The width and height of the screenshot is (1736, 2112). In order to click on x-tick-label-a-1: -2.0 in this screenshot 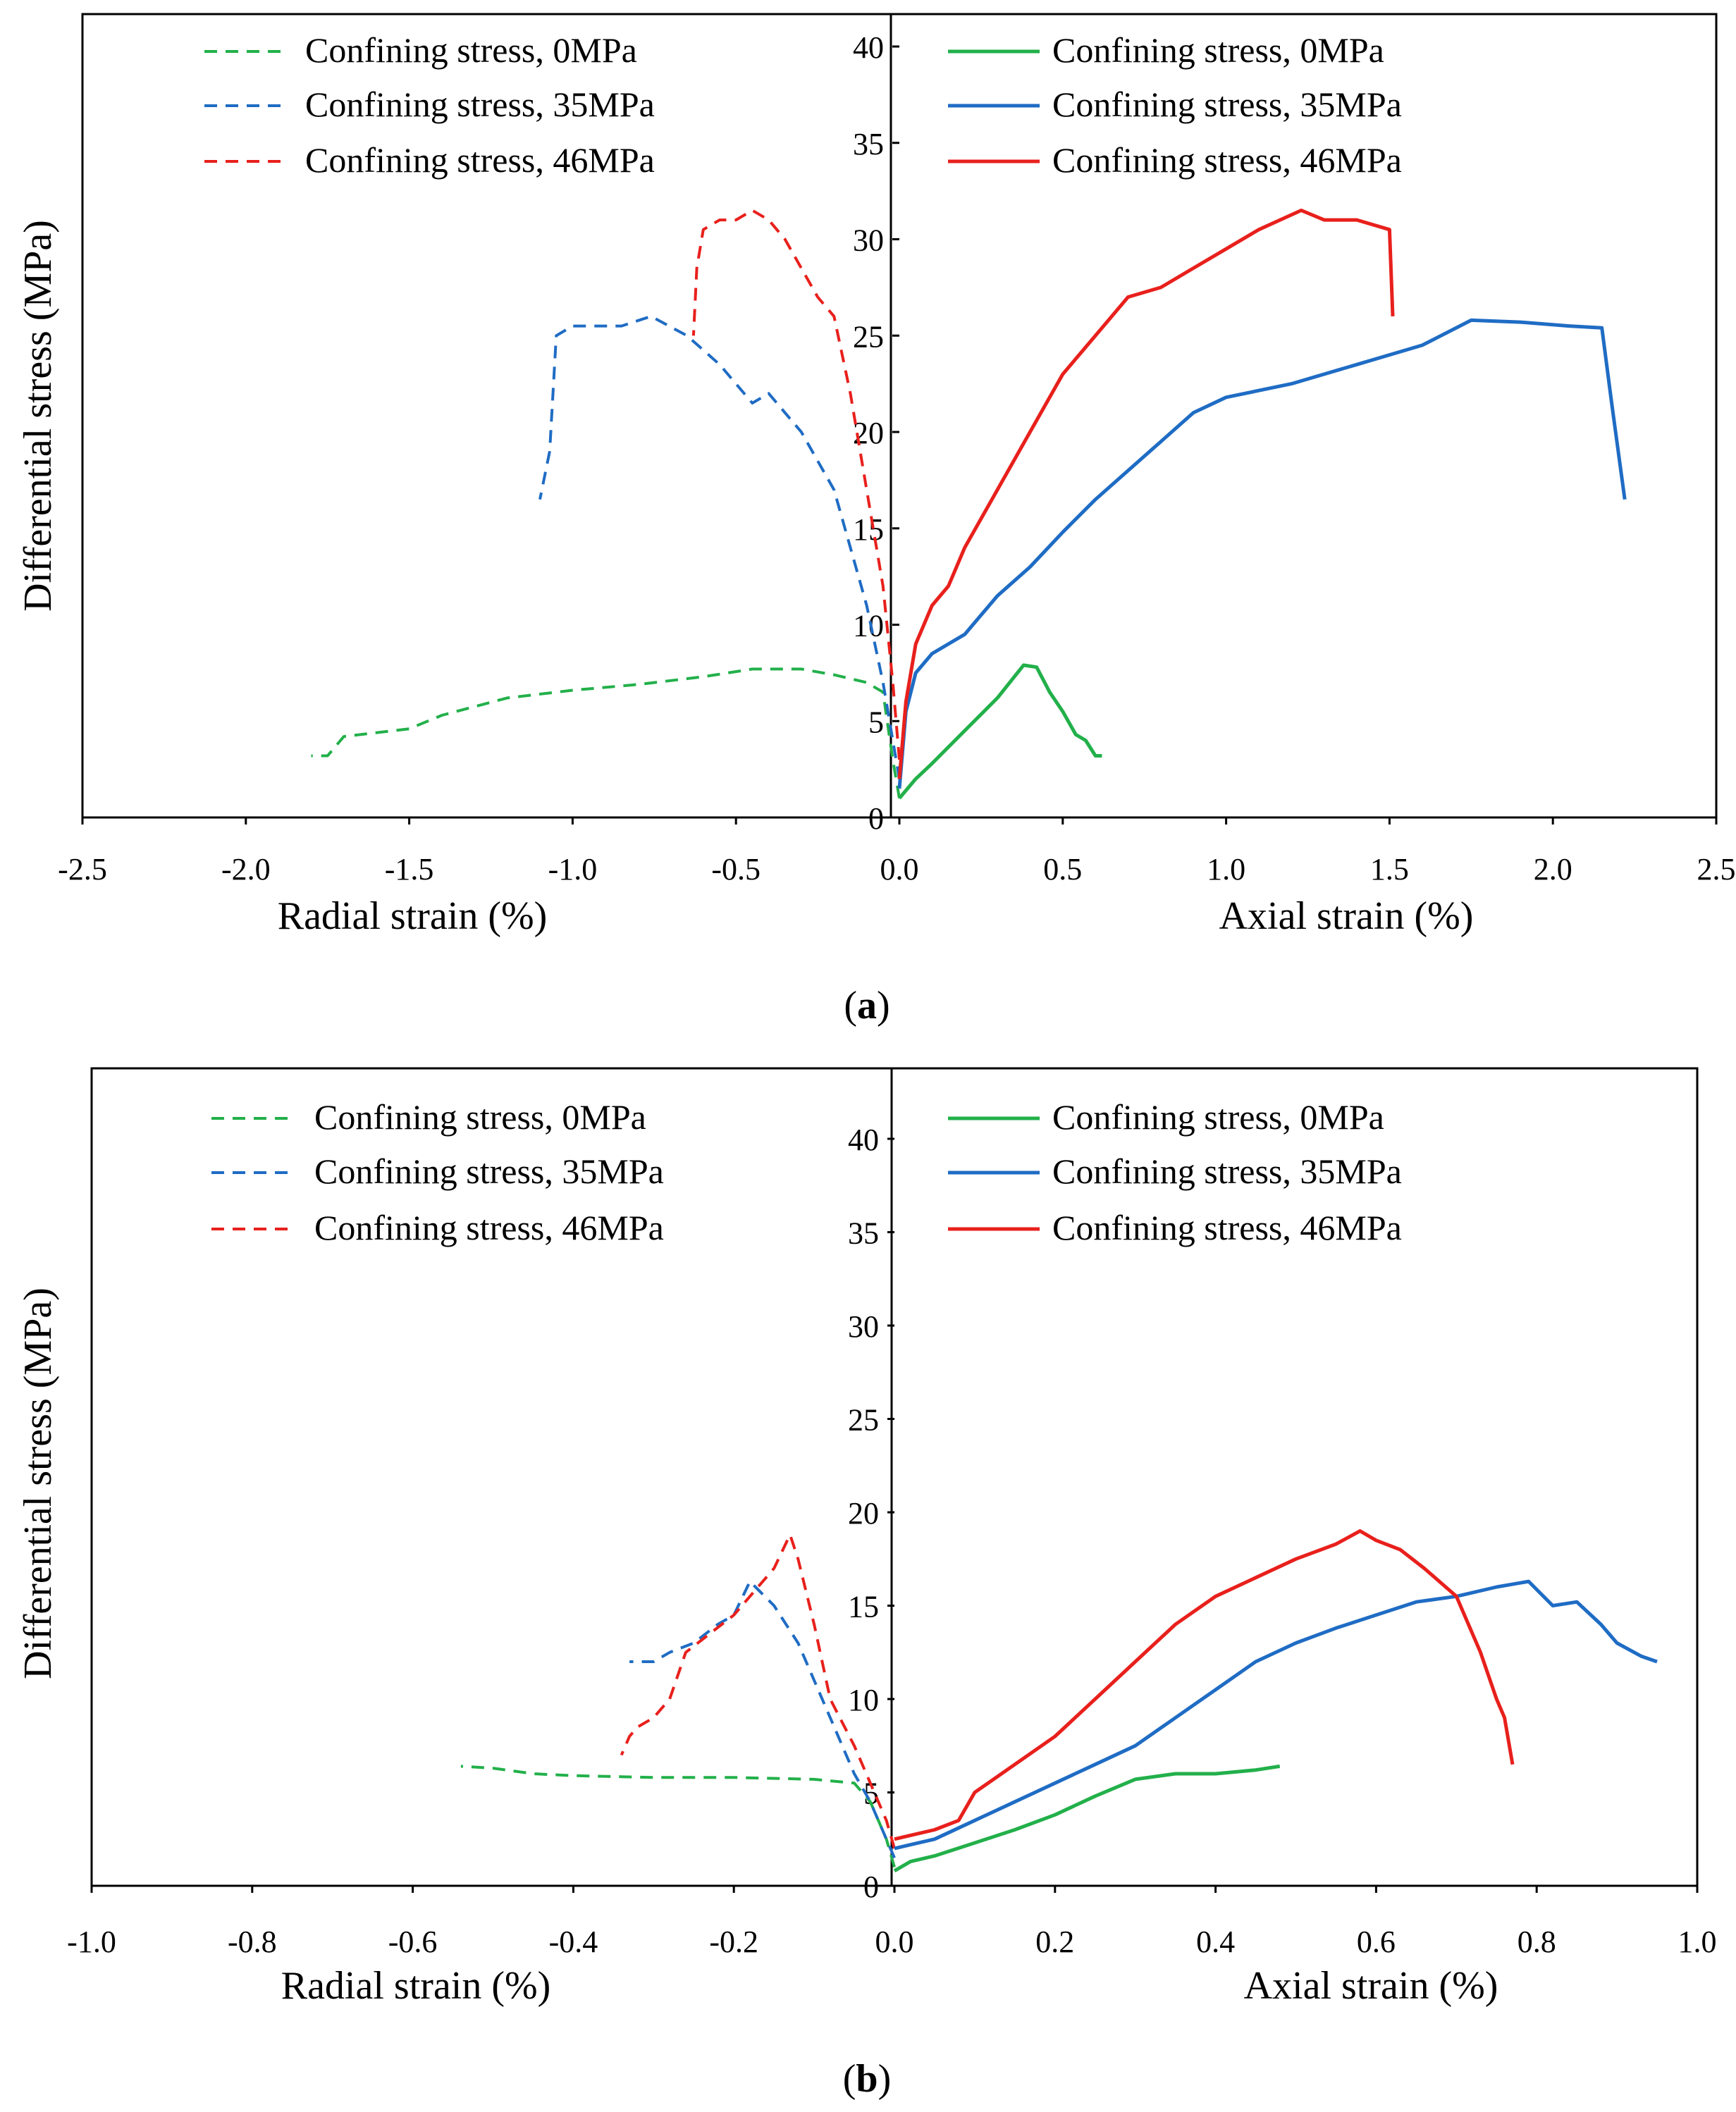, I will do `click(246, 869)`.